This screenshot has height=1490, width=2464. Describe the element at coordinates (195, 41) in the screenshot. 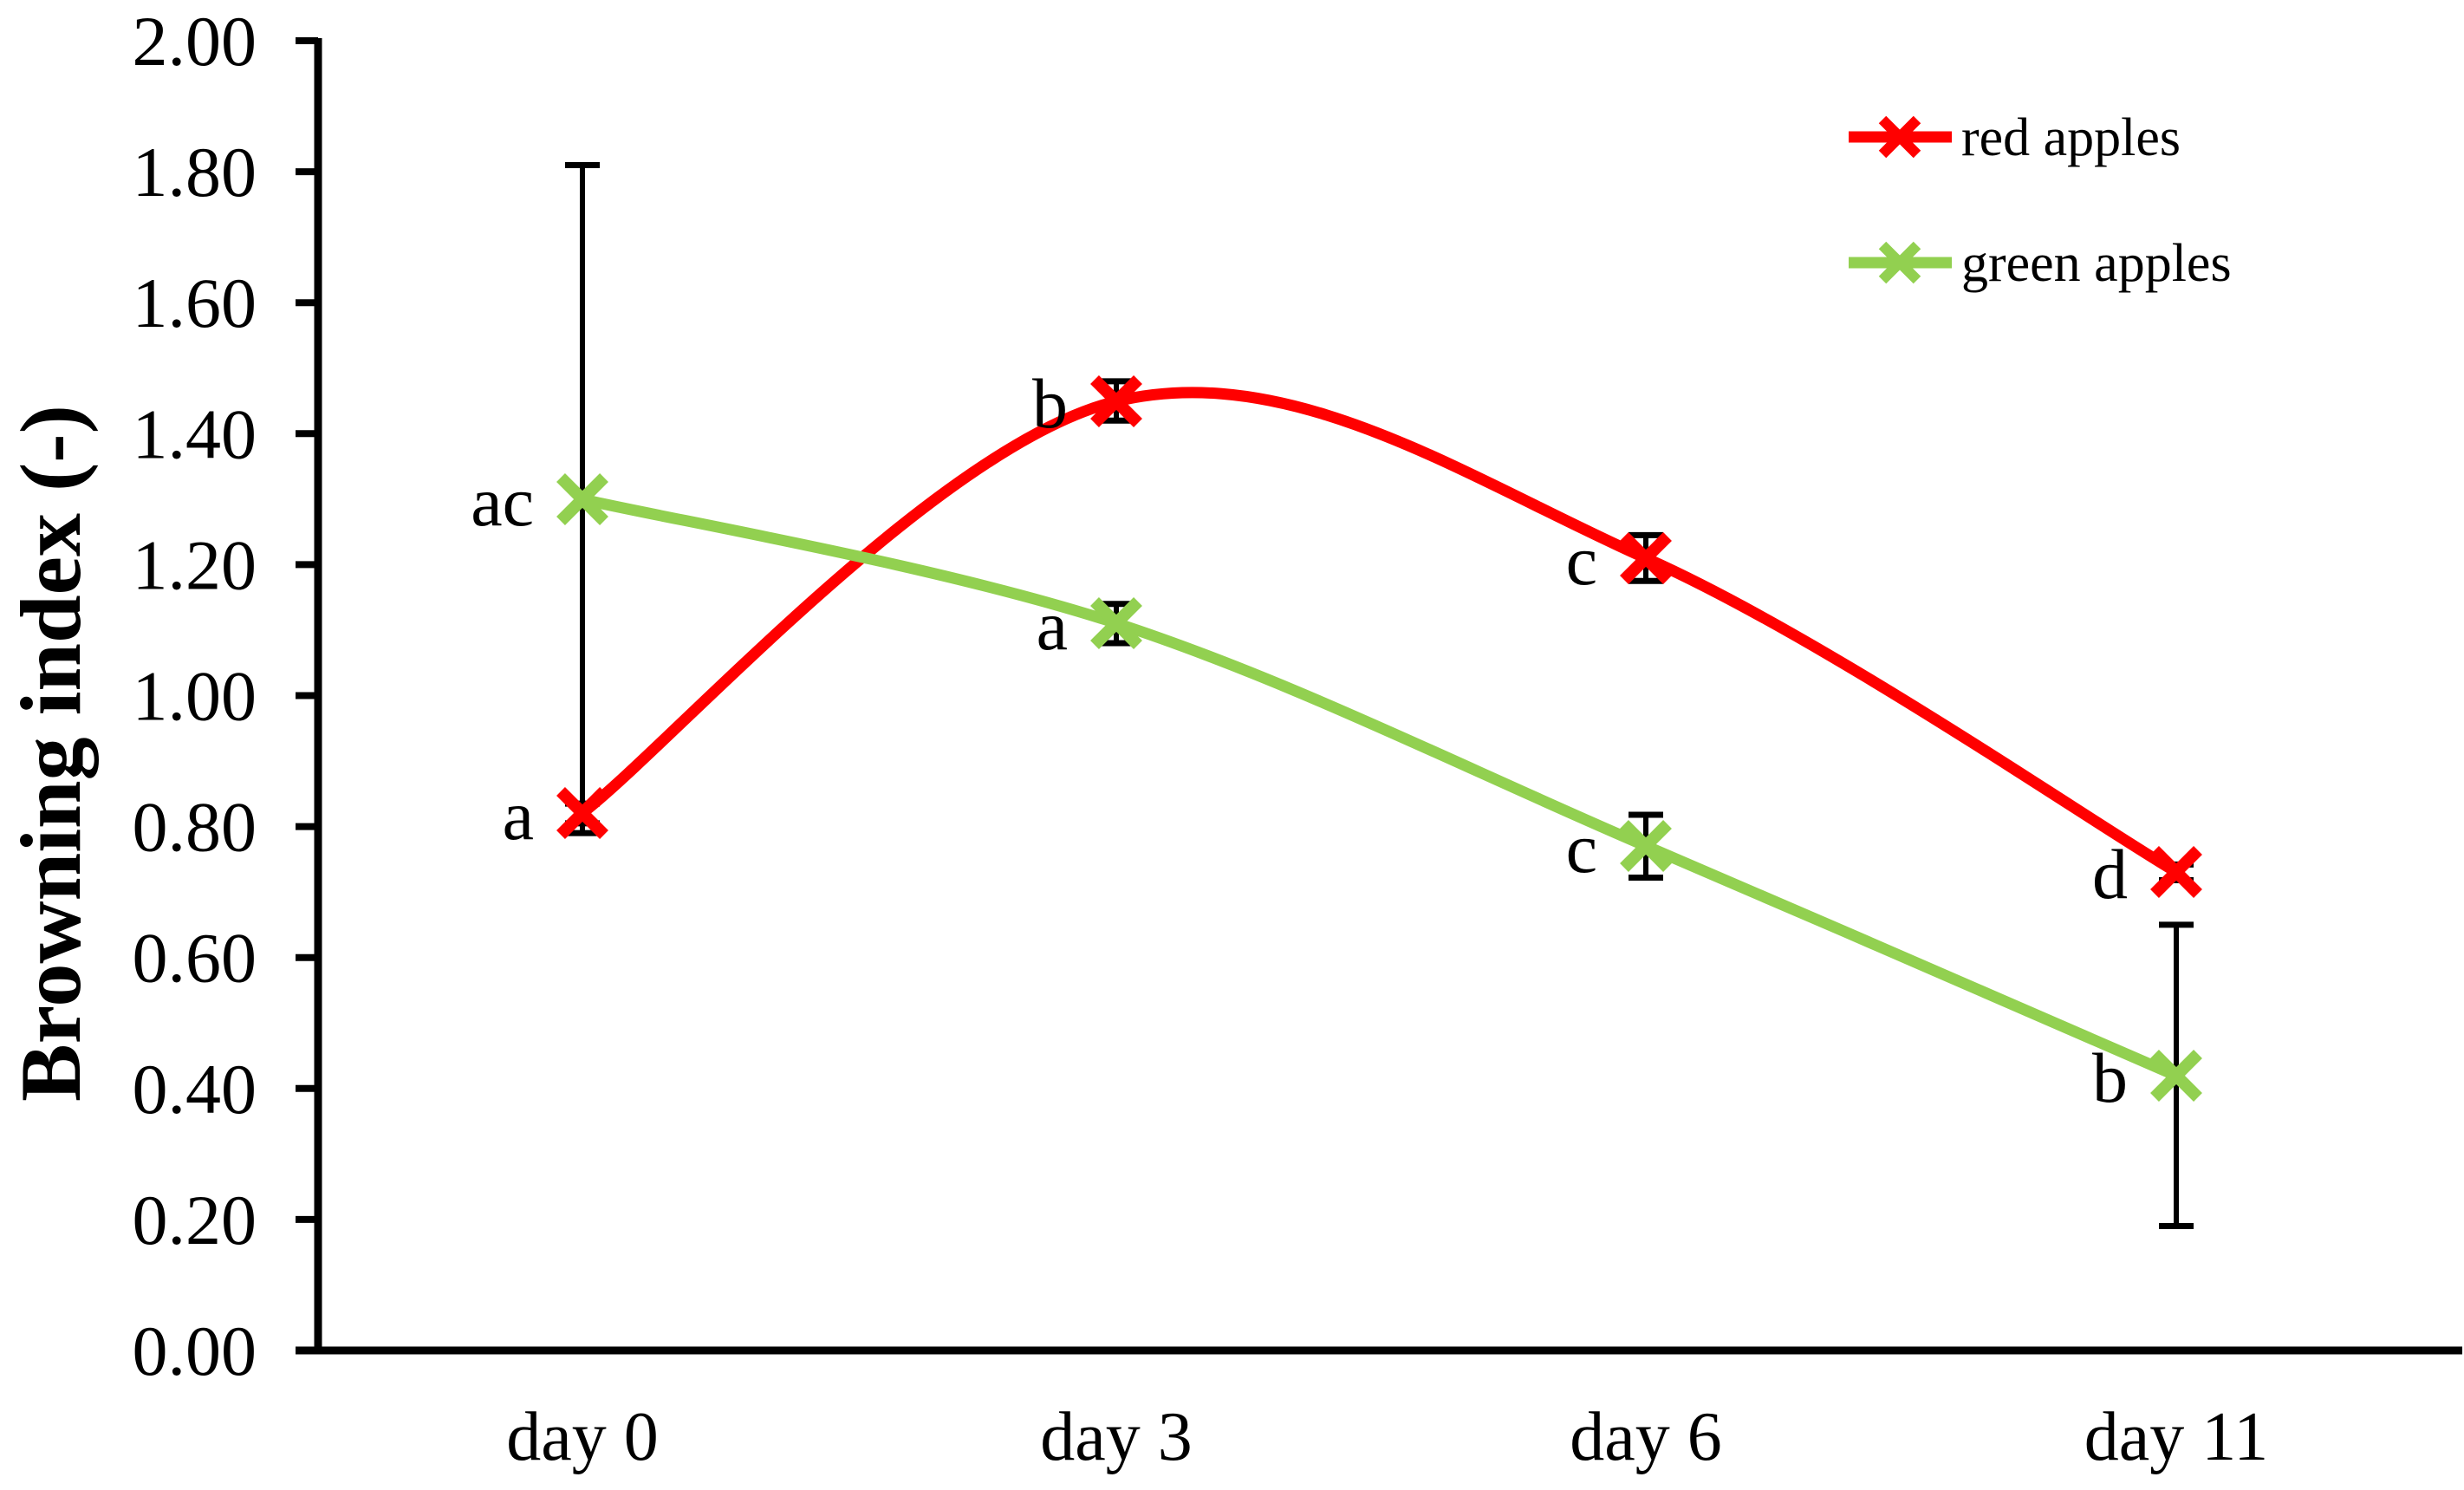

I see `y-tick-label: 2.00` at that location.